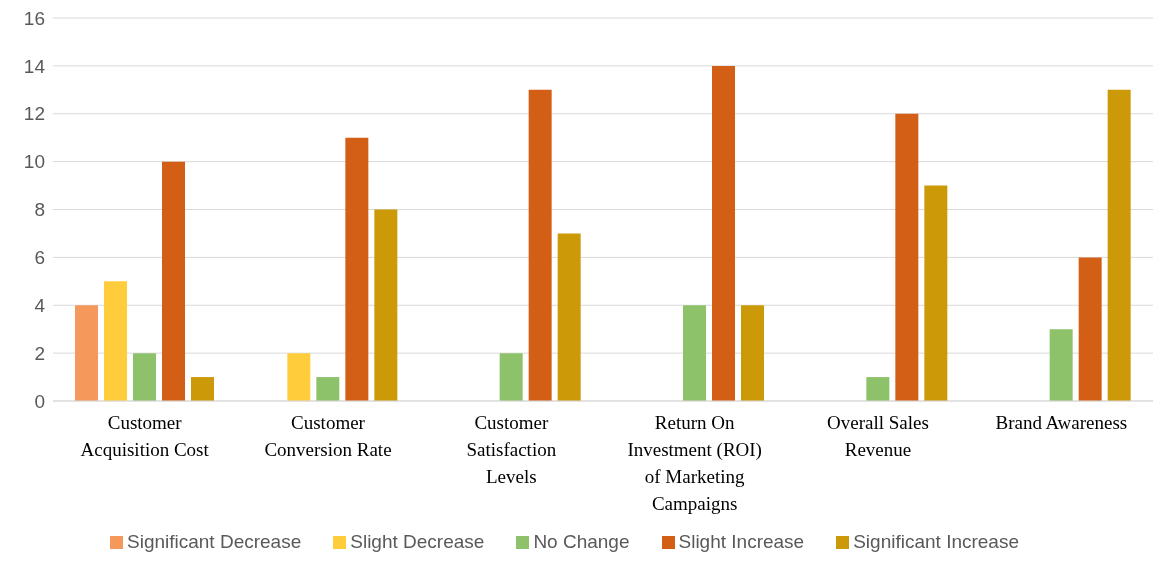  I want to click on legend-label: Significant Increase, so click(936, 541).